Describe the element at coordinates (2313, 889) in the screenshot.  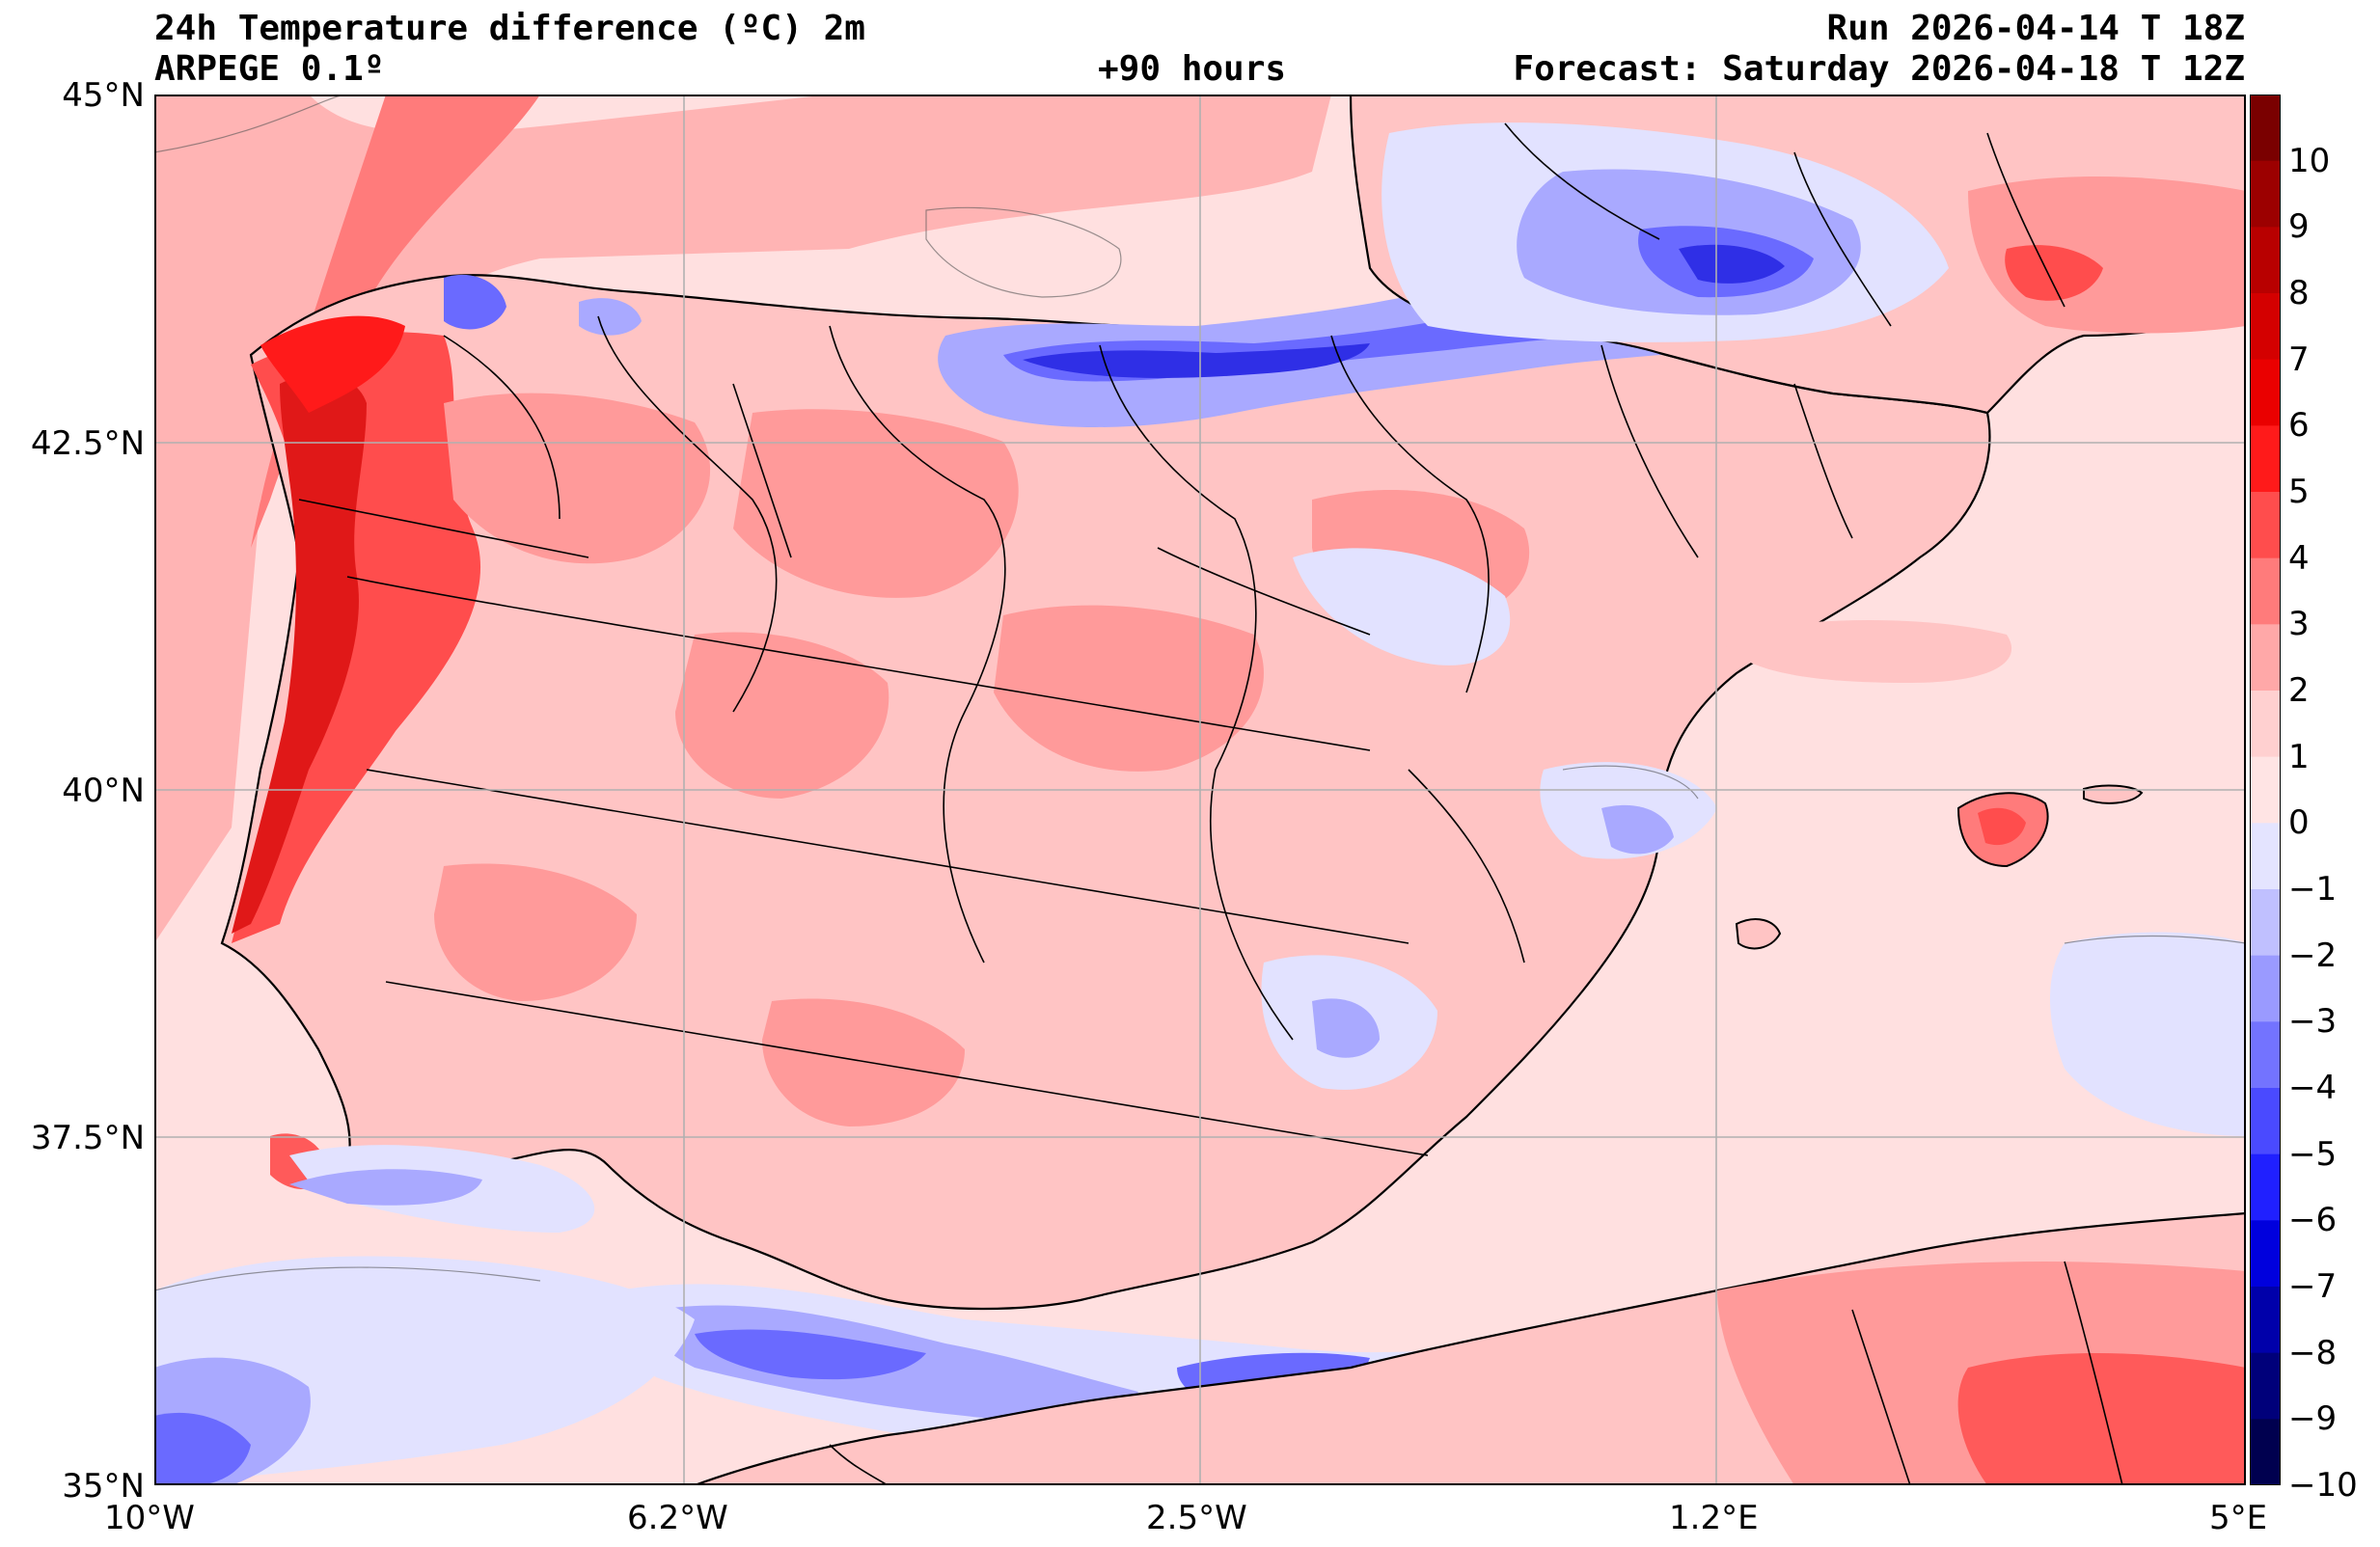
I see `colorbar-tick-label: −1` at that location.